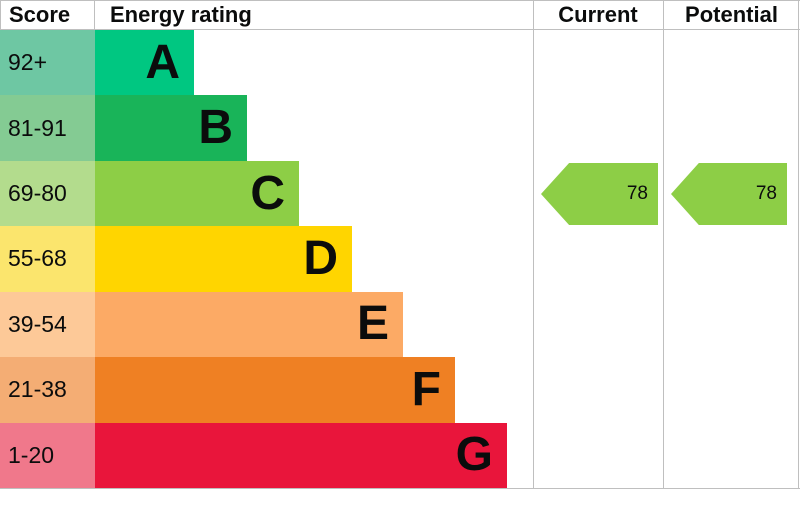  What do you see at coordinates (426, 389) in the screenshot?
I see `rating-letter-f: F` at bounding box center [426, 389].